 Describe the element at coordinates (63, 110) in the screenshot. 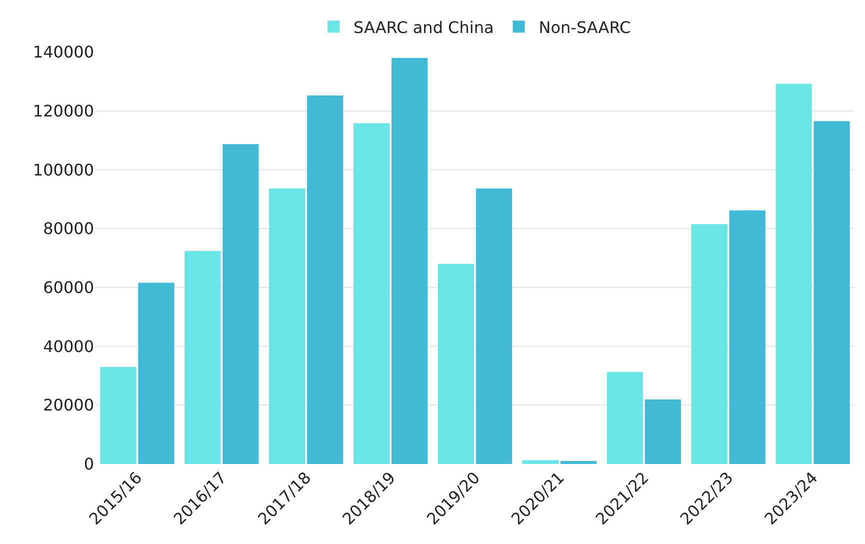

I see `y-tick-label: 120000` at that location.